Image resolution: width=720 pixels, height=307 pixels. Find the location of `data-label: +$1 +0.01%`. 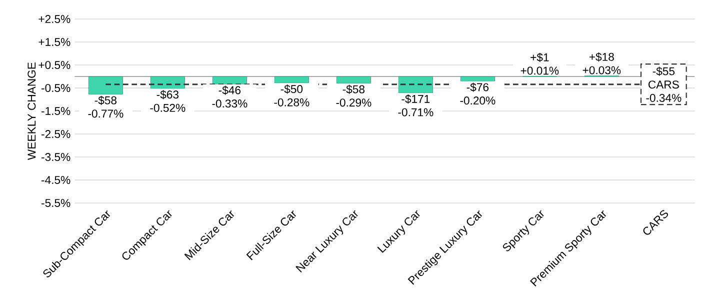

data-label: +$1 +0.01% is located at coordinates (539, 63).